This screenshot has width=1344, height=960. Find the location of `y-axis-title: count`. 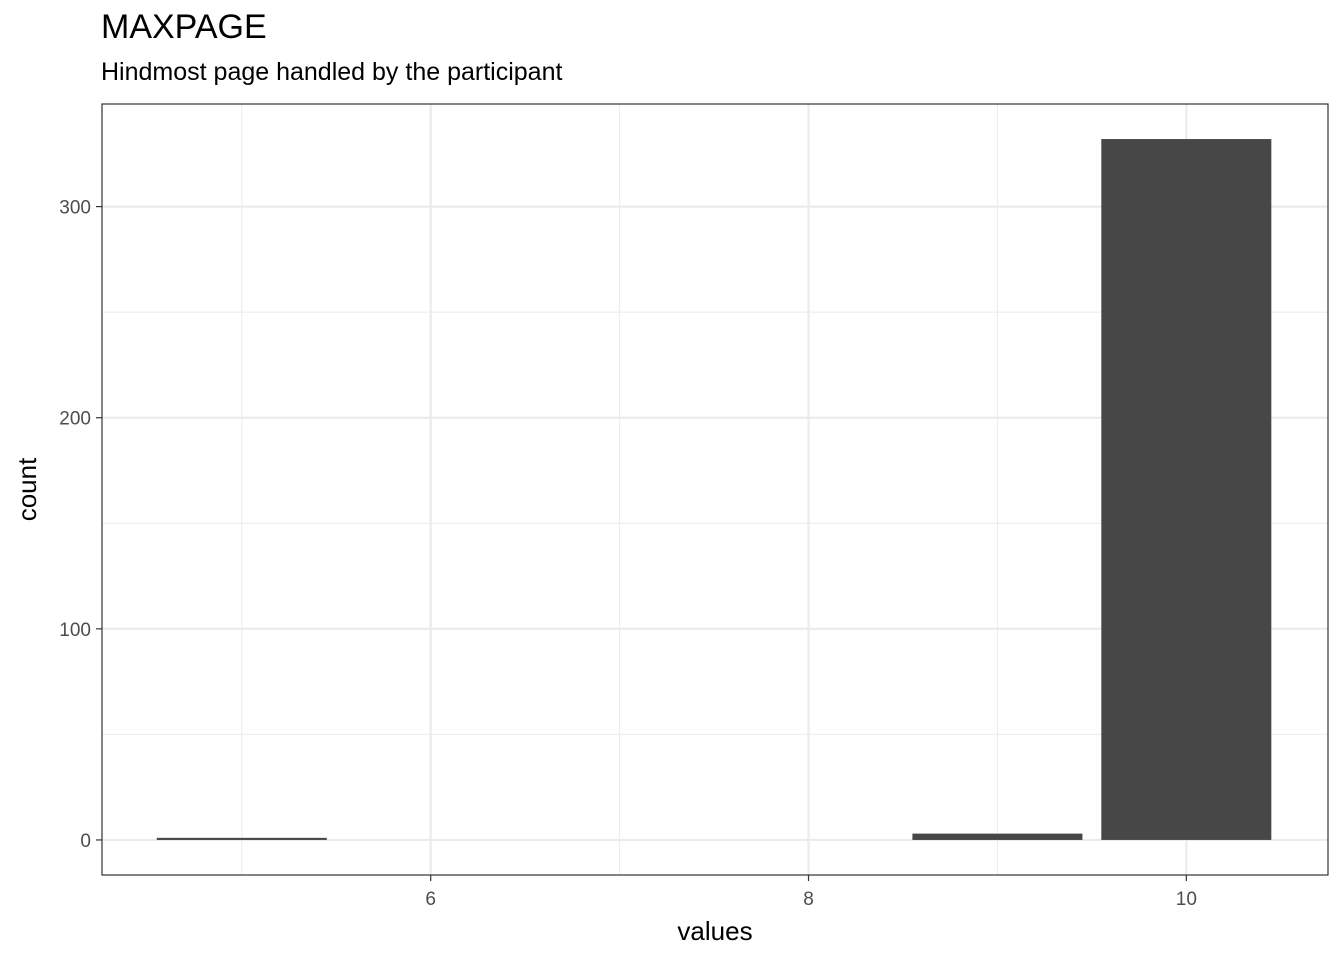

y-axis-title: count is located at coordinates (27, 489).